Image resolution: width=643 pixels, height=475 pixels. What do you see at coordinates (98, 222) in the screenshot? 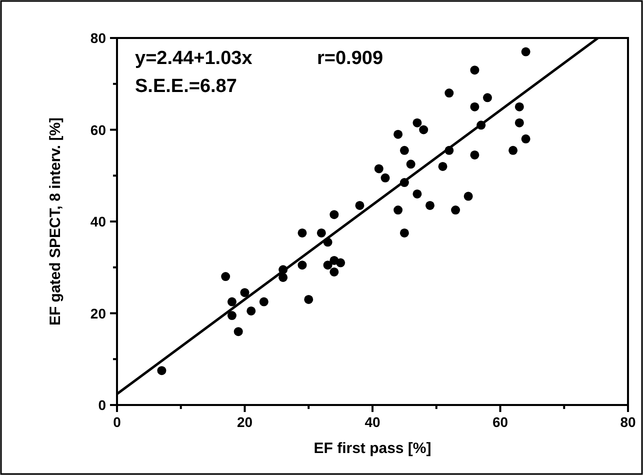
I see `y-tick-label: 40` at bounding box center [98, 222].